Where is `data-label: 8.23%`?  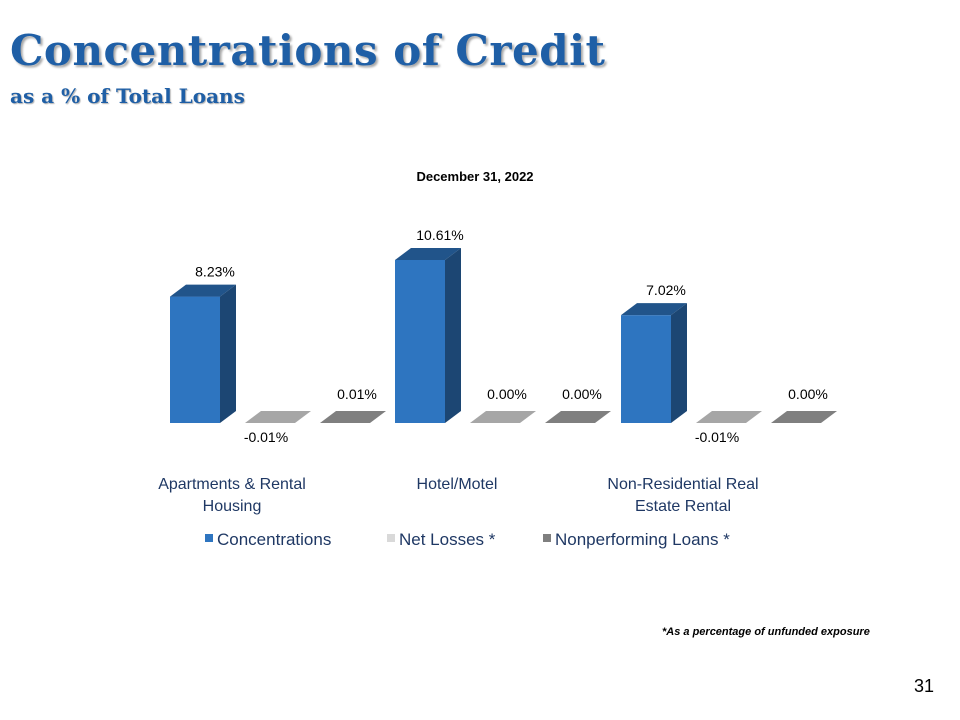
data-label: 8.23% is located at coordinates (215, 272).